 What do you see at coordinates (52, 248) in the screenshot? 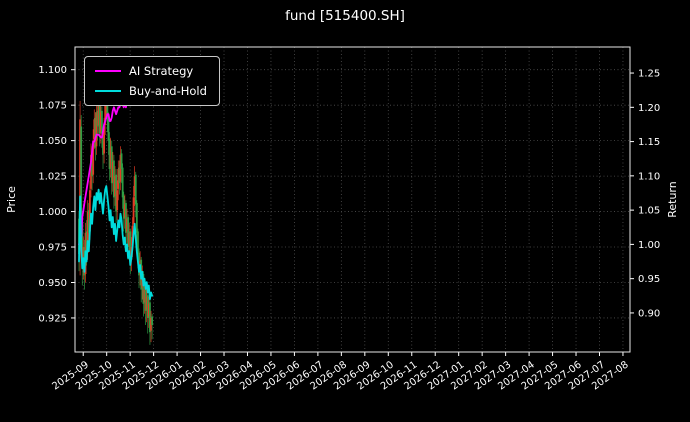
I see `svg-text: 0.975` at bounding box center [52, 248].